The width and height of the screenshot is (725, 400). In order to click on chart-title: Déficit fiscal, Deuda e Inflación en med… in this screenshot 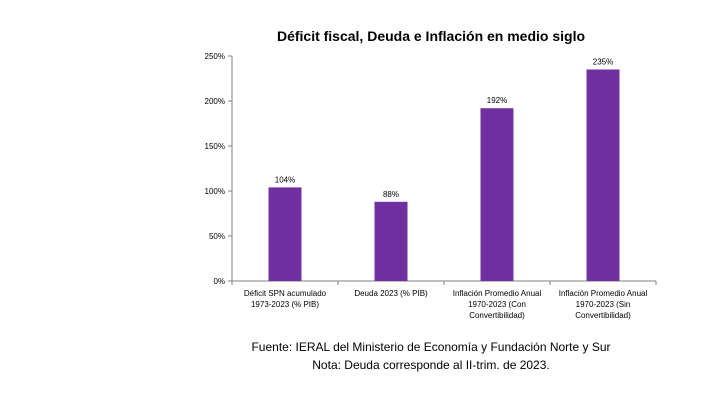, I will do `click(431, 36)`.